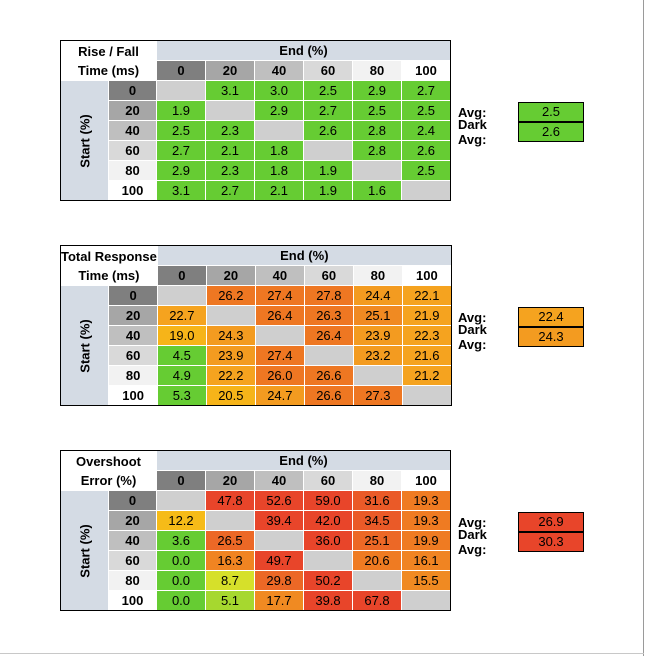 The width and height of the screenshot is (646, 656). What do you see at coordinates (377, 90) in the screenshot?
I see `heatmap-cell: 2.9` at bounding box center [377, 90].